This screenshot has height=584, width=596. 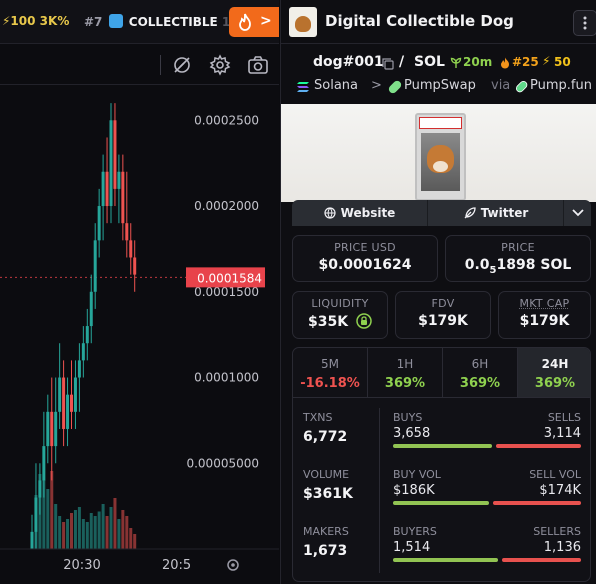 What do you see at coordinates (505, 63) in the screenshot?
I see `flame-icon` at bounding box center [505, 63].